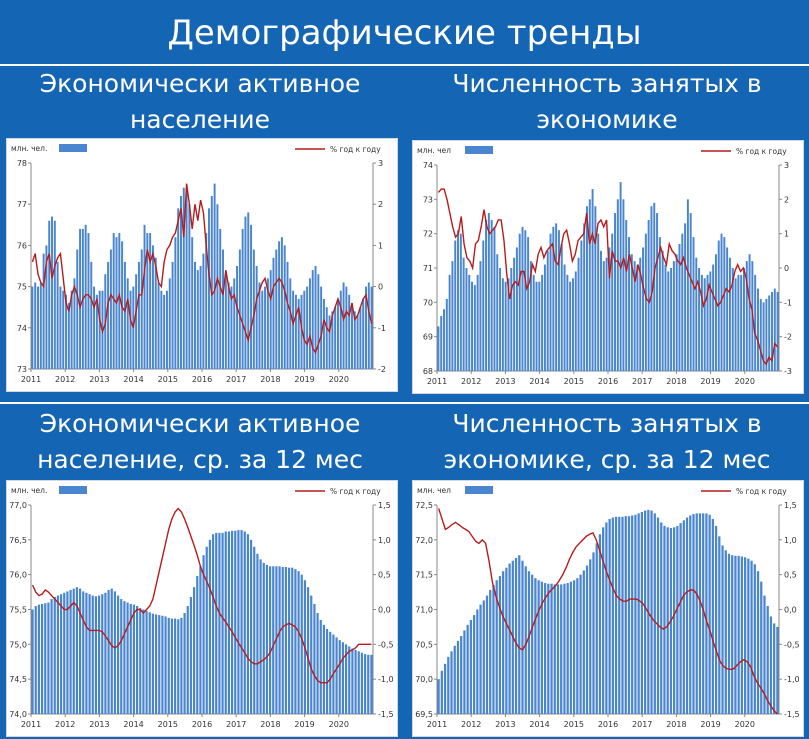  What do you see at coordinates (380, 287) in the screenshot?
I see `right-tick-label: 0` at bounding box center [380, 287].